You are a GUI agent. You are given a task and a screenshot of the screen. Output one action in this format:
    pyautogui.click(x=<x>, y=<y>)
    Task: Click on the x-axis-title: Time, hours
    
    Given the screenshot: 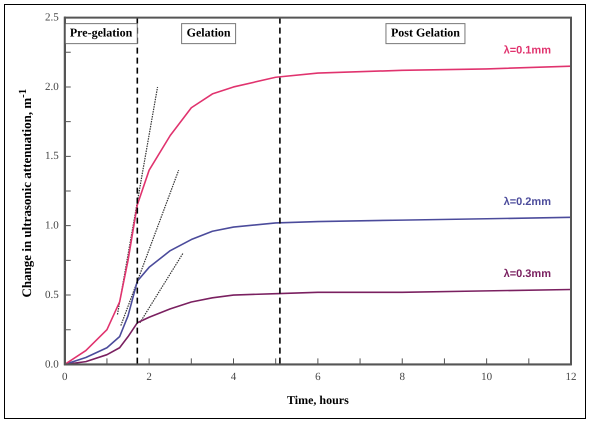 What is the action you would take?
    pyautogui.click(x=318, y=399)
    